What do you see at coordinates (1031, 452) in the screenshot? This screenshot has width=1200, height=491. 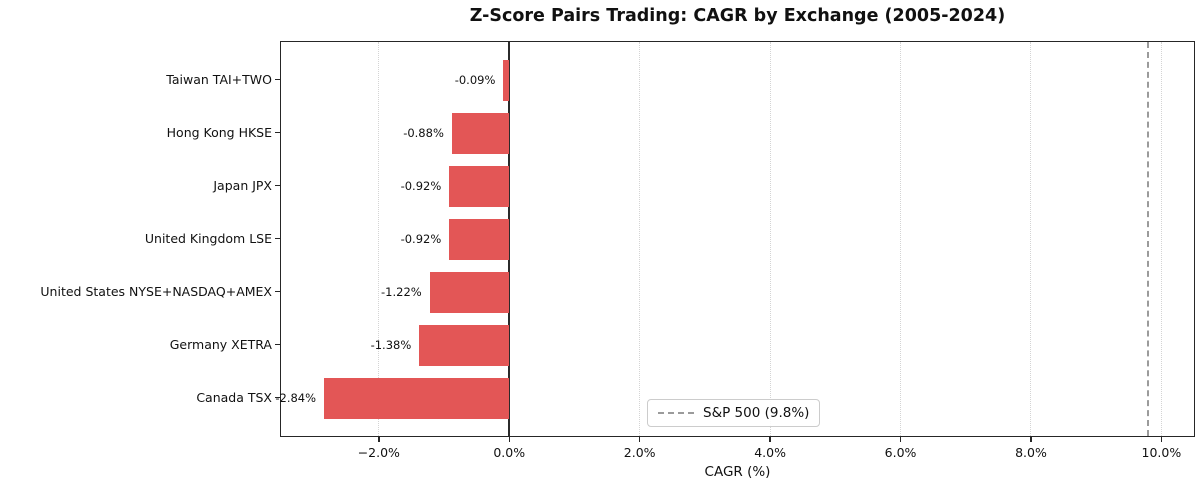 I see `x-tick-label: 8.0%` at bounding box center [1031, 452].